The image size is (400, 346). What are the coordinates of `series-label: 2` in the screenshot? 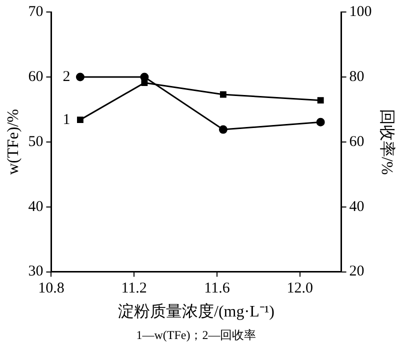 It's located at (66, 76).